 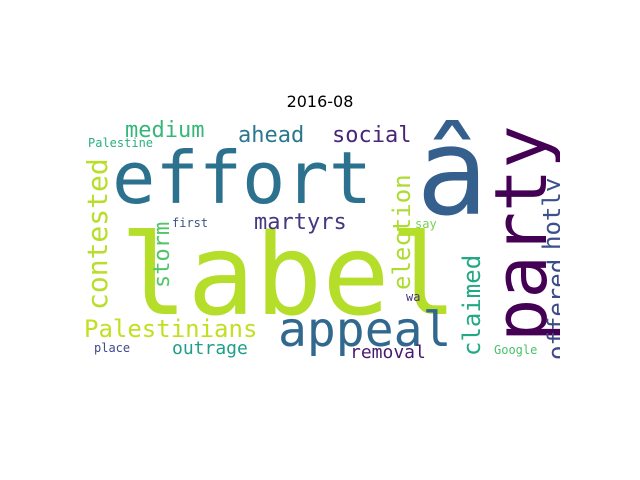 What do you see at coordinates (426, 224) in the screenshot?
I see `word-say: say` at bounding box center [426, 224].